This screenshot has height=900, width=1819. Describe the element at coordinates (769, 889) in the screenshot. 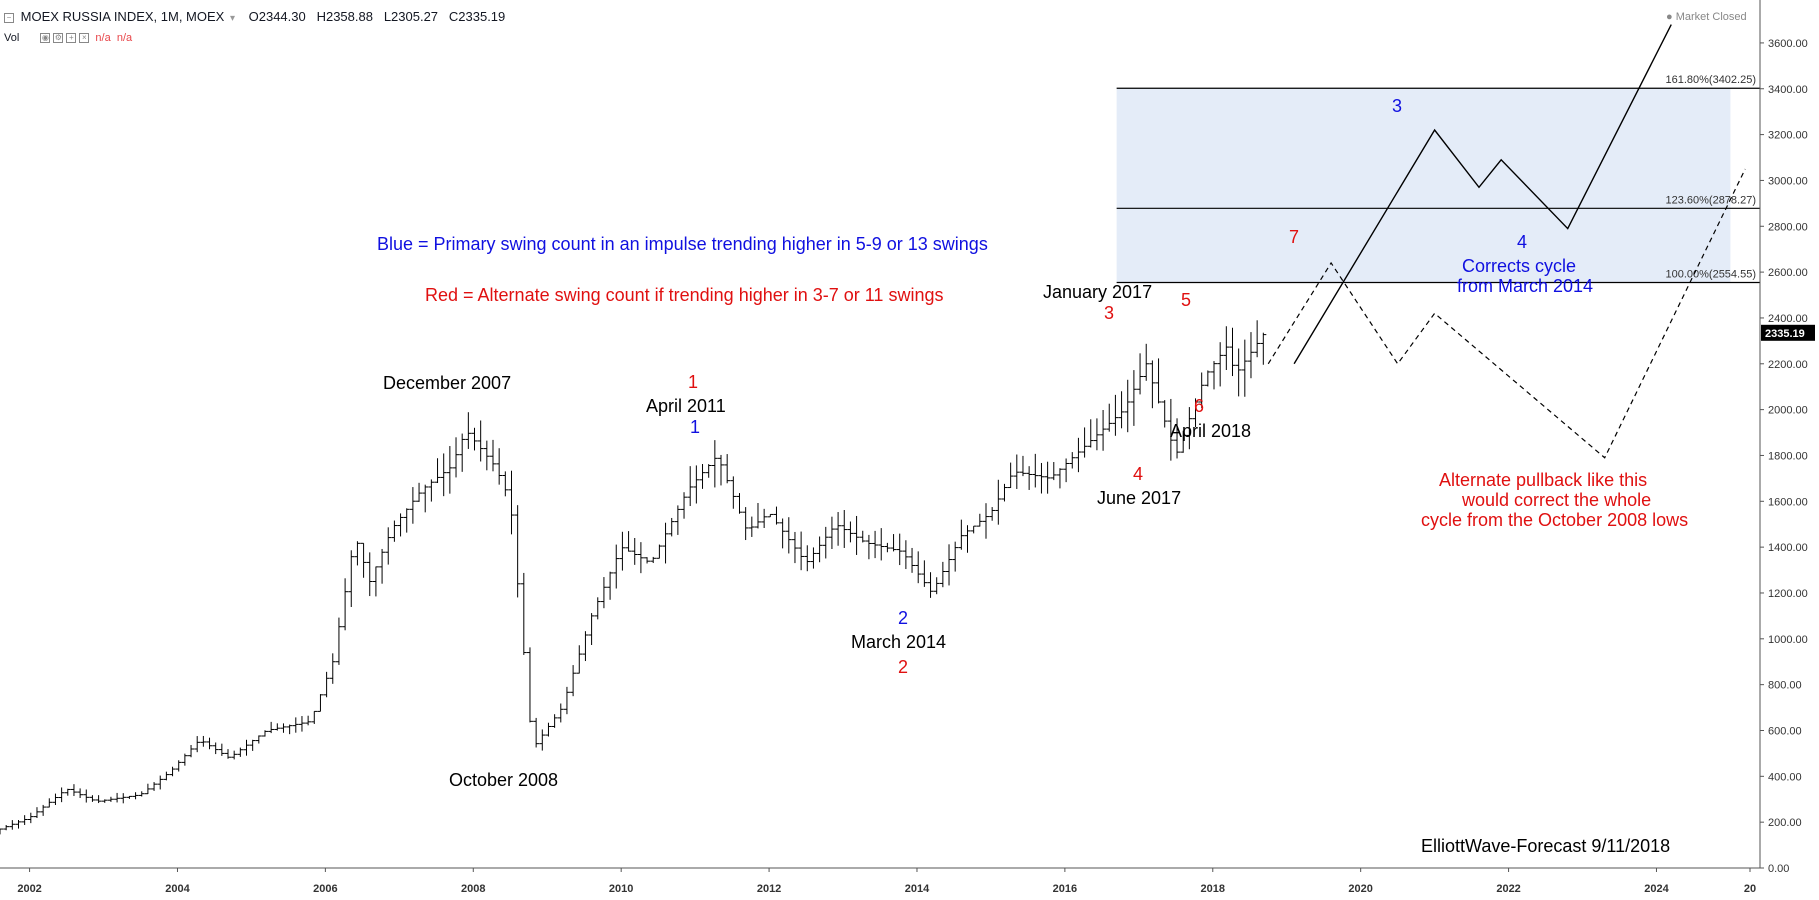

I see `x-tick-label-5: 2012` at that location.